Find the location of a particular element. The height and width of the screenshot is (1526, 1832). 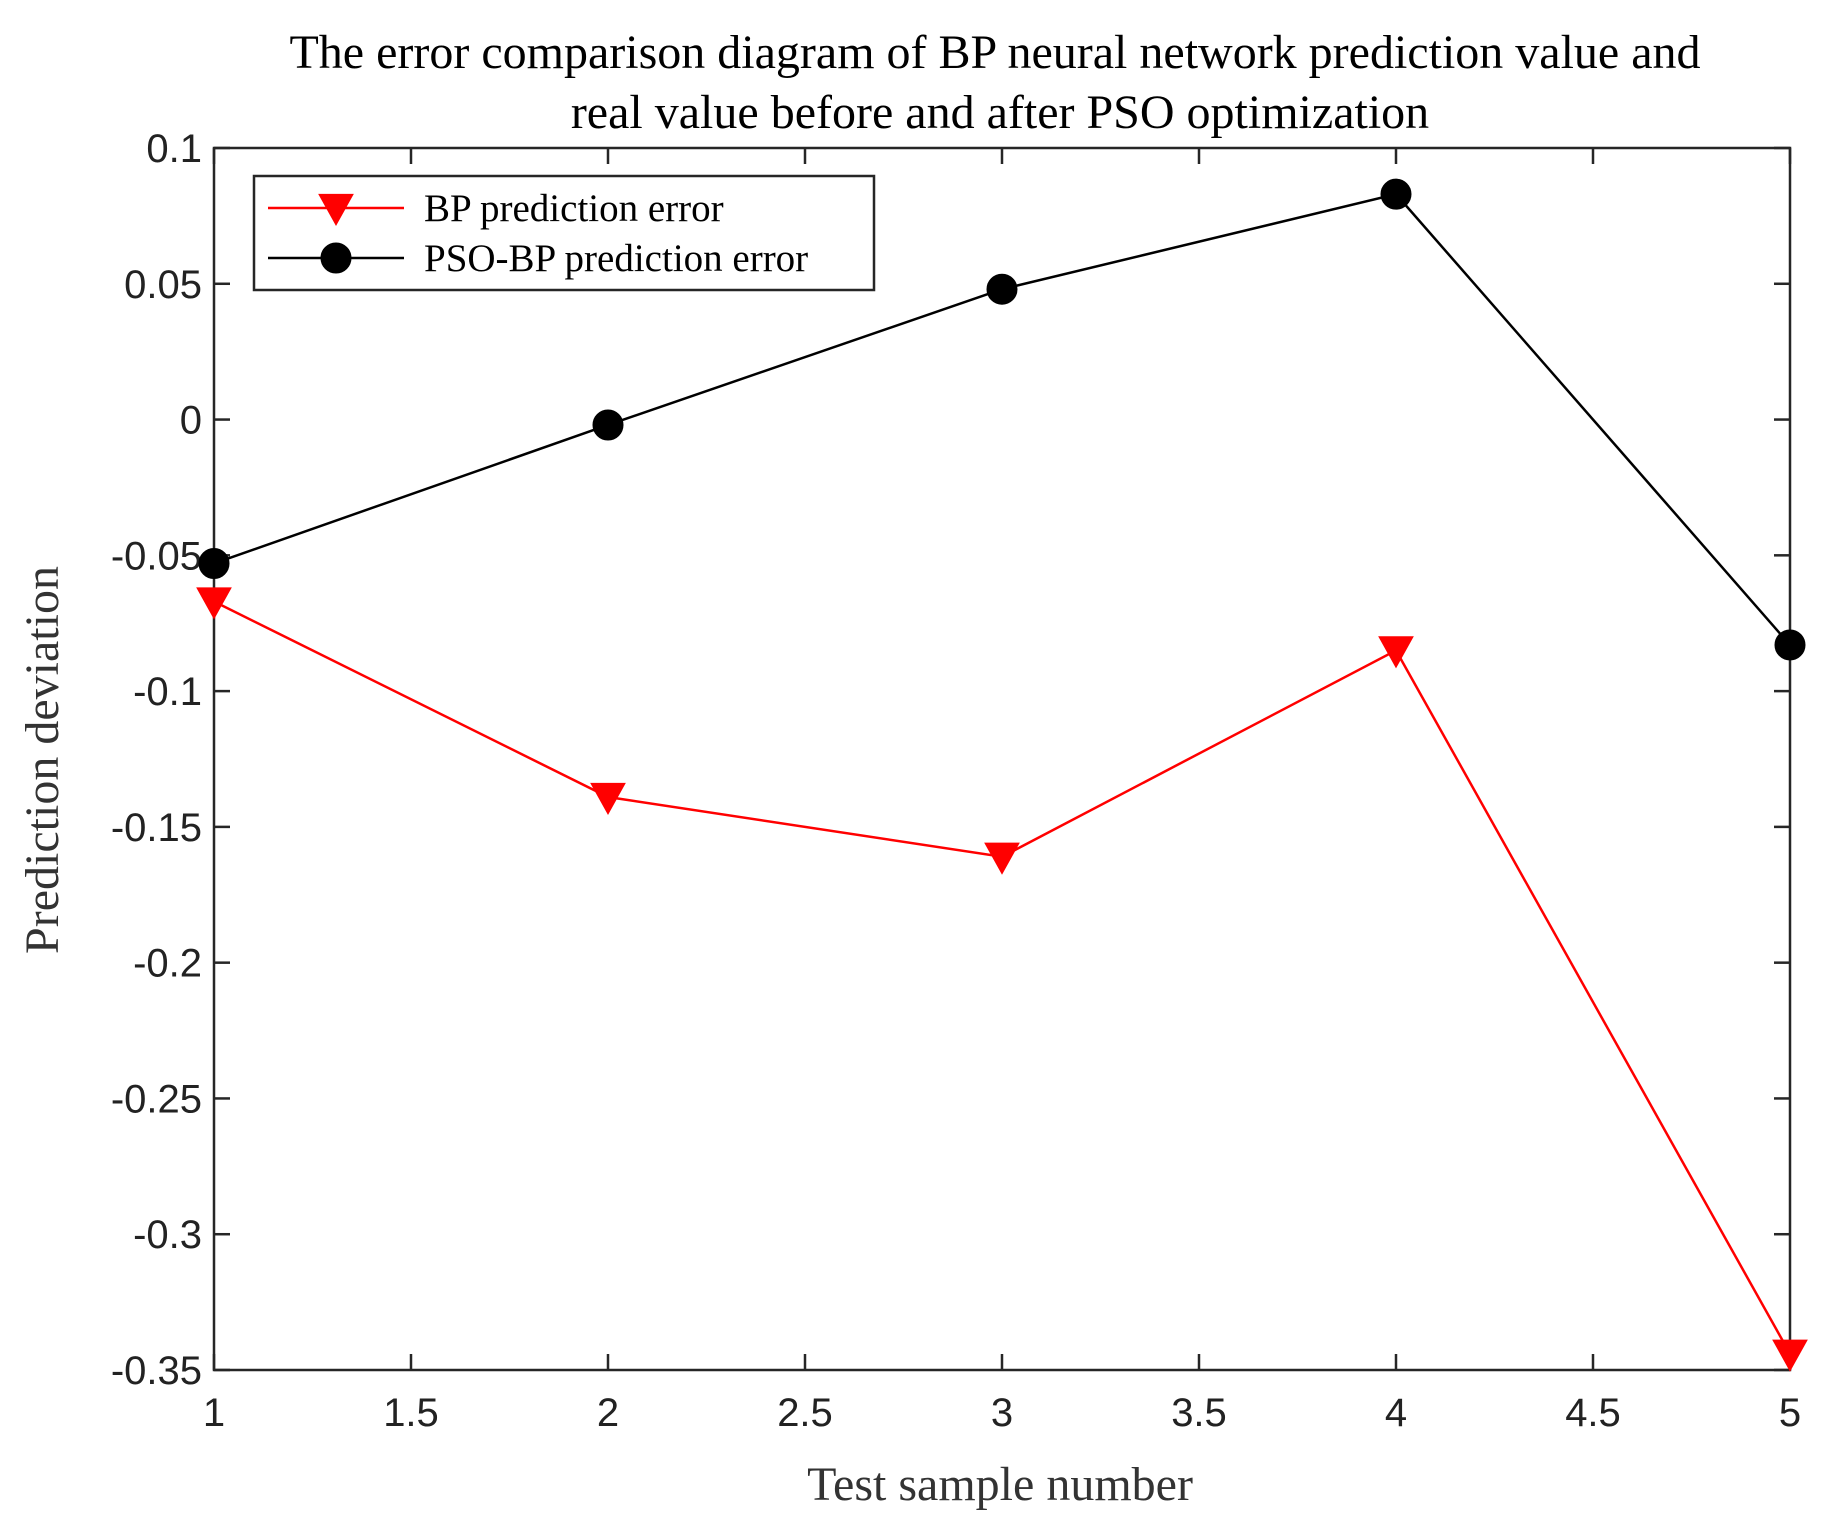

y-tick-label: -0.25 is located at coordinates (156, 1099).